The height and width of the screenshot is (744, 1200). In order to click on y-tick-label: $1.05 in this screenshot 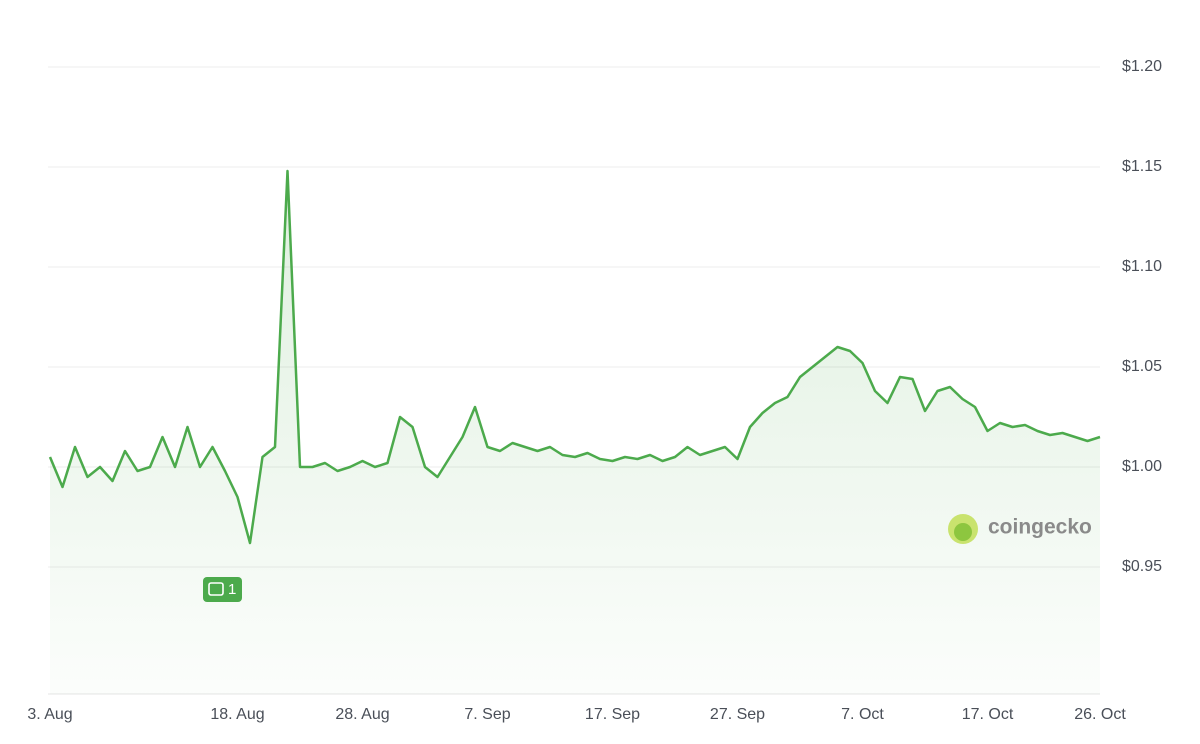, I will do `click(1142, 366)`.